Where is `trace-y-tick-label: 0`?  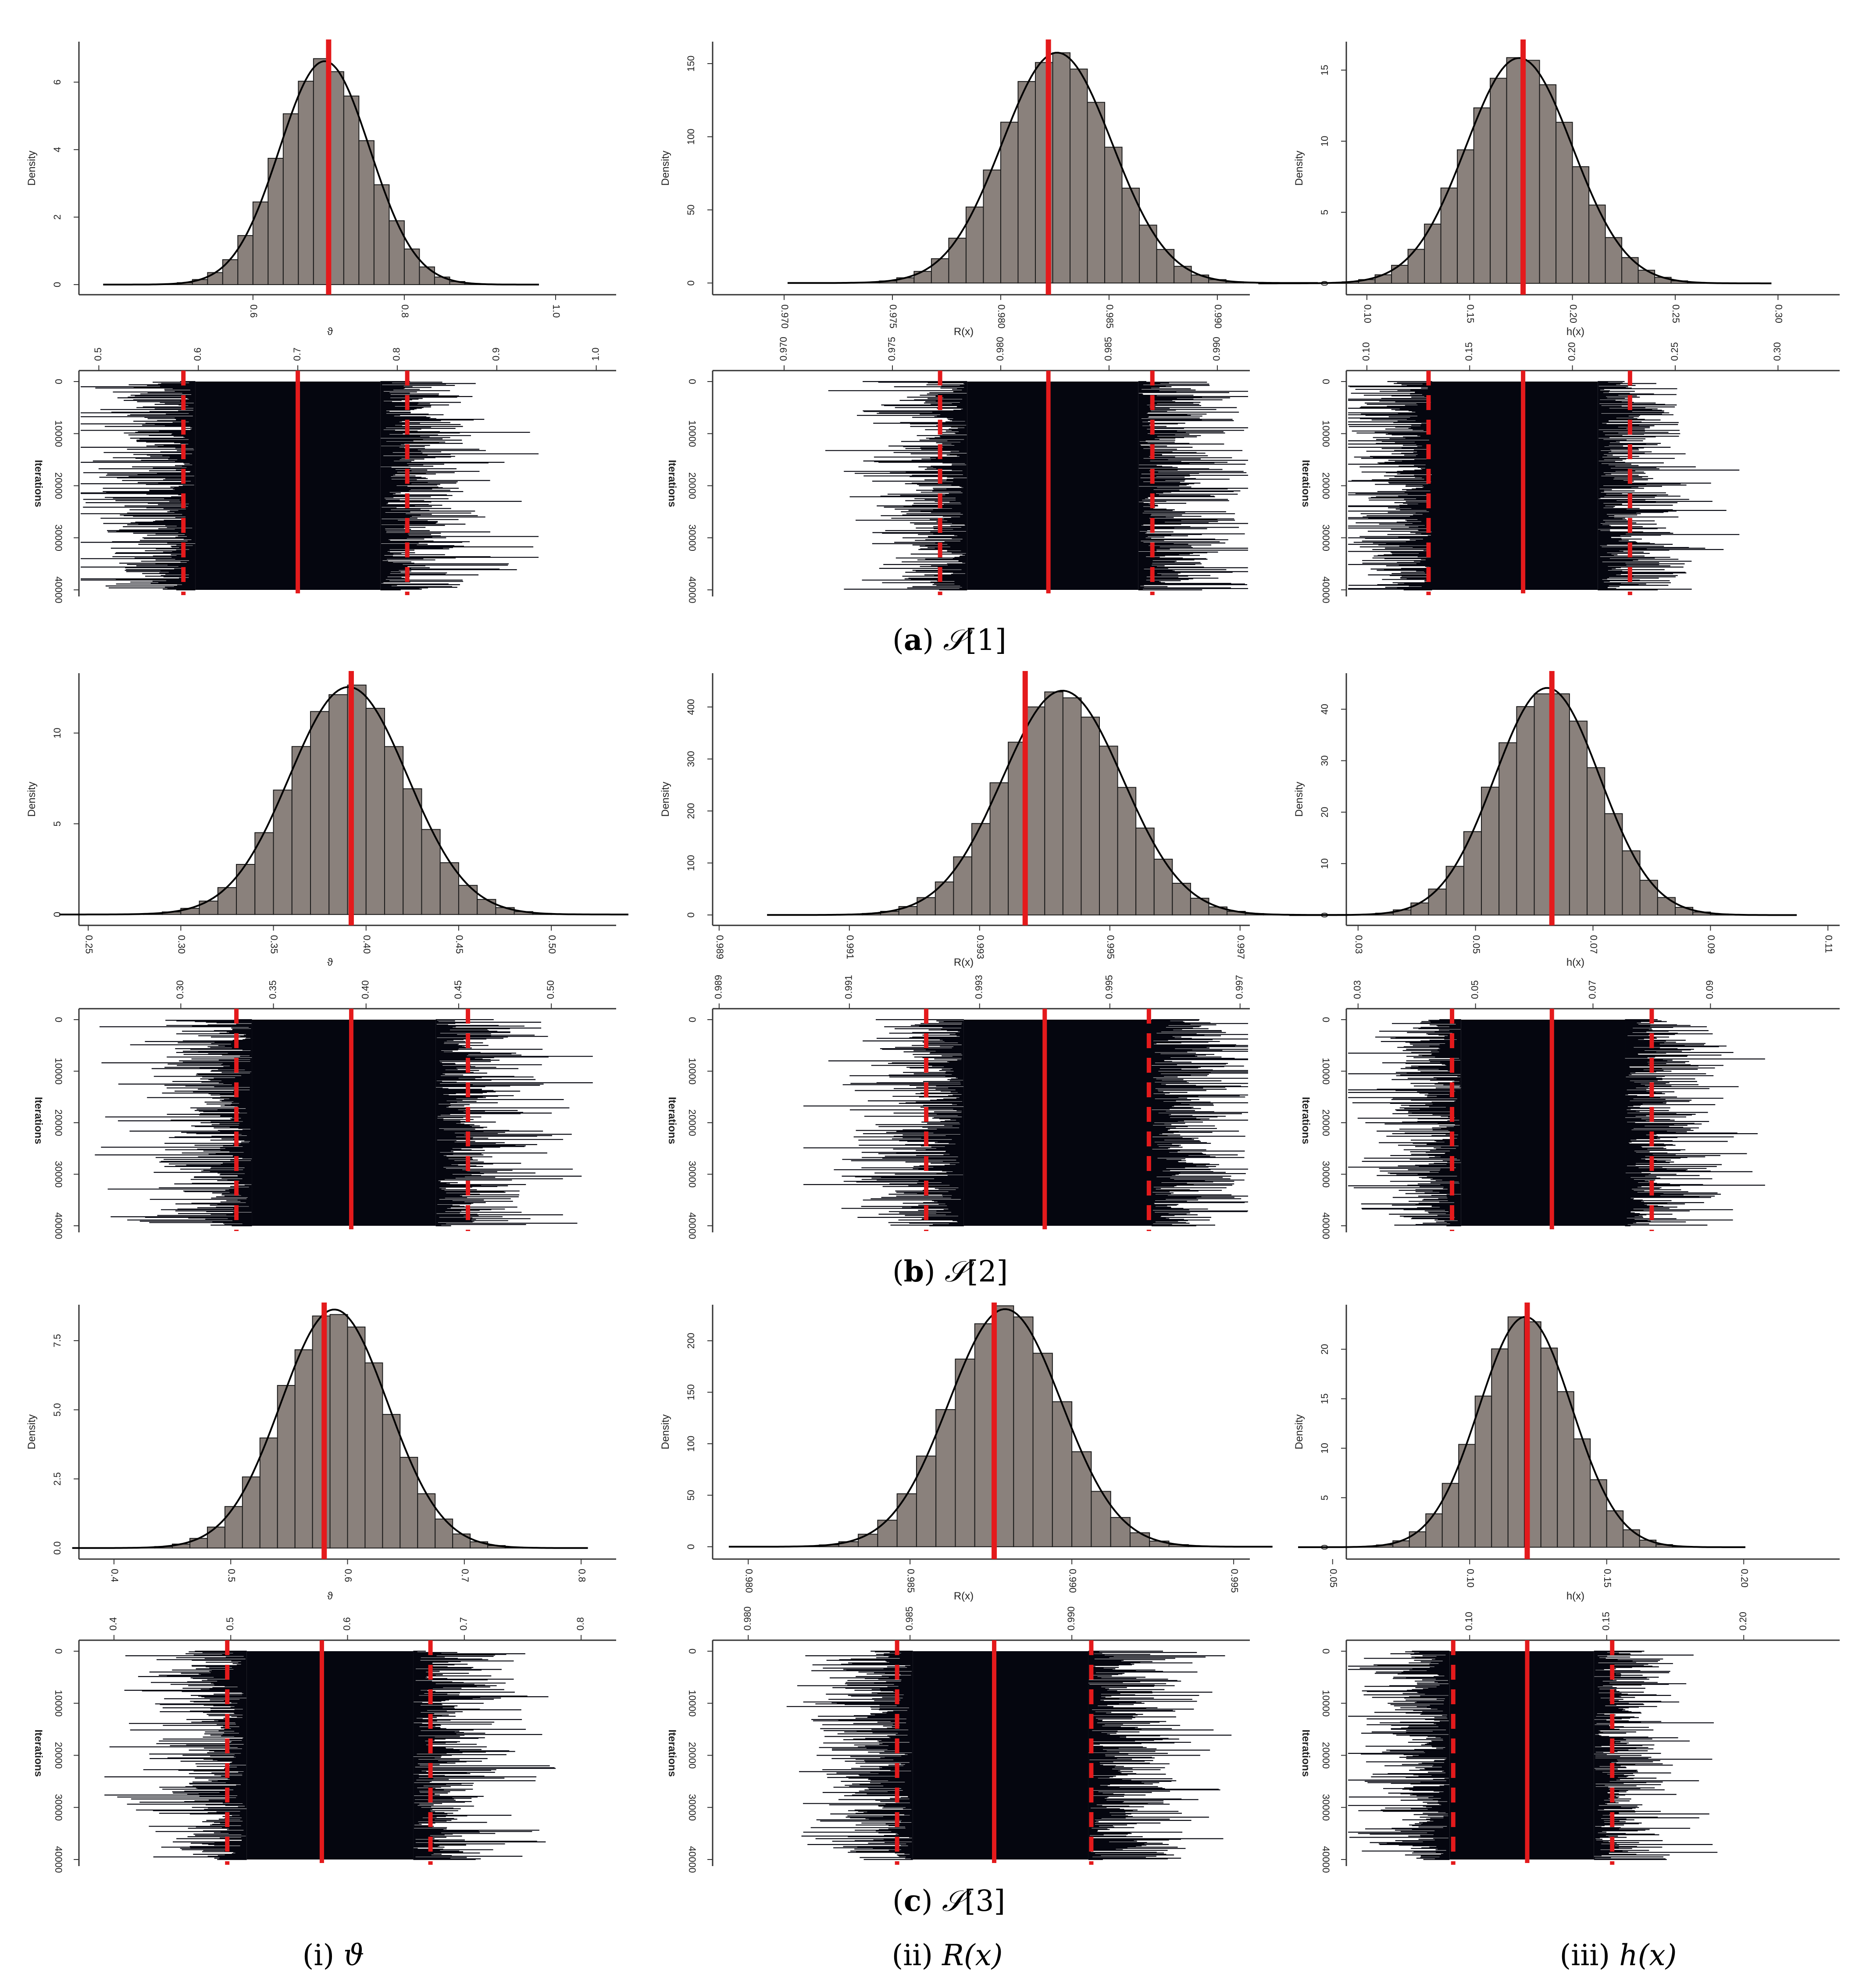
trace-y-tick-label: 0 is located at coordinates (58, 1651).